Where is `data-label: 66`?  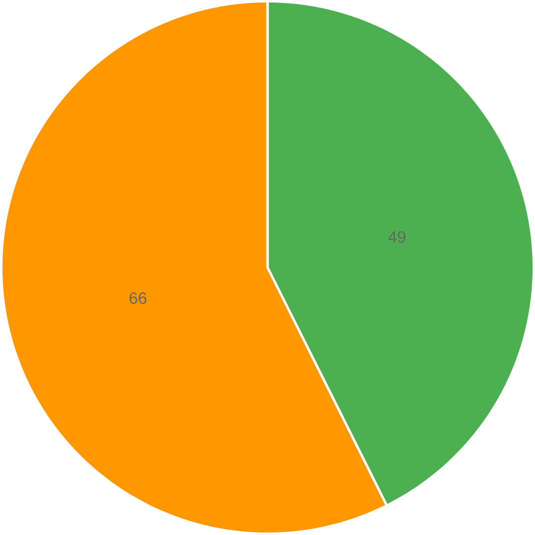
data-label: 66 is located at coordinates (138, 298).